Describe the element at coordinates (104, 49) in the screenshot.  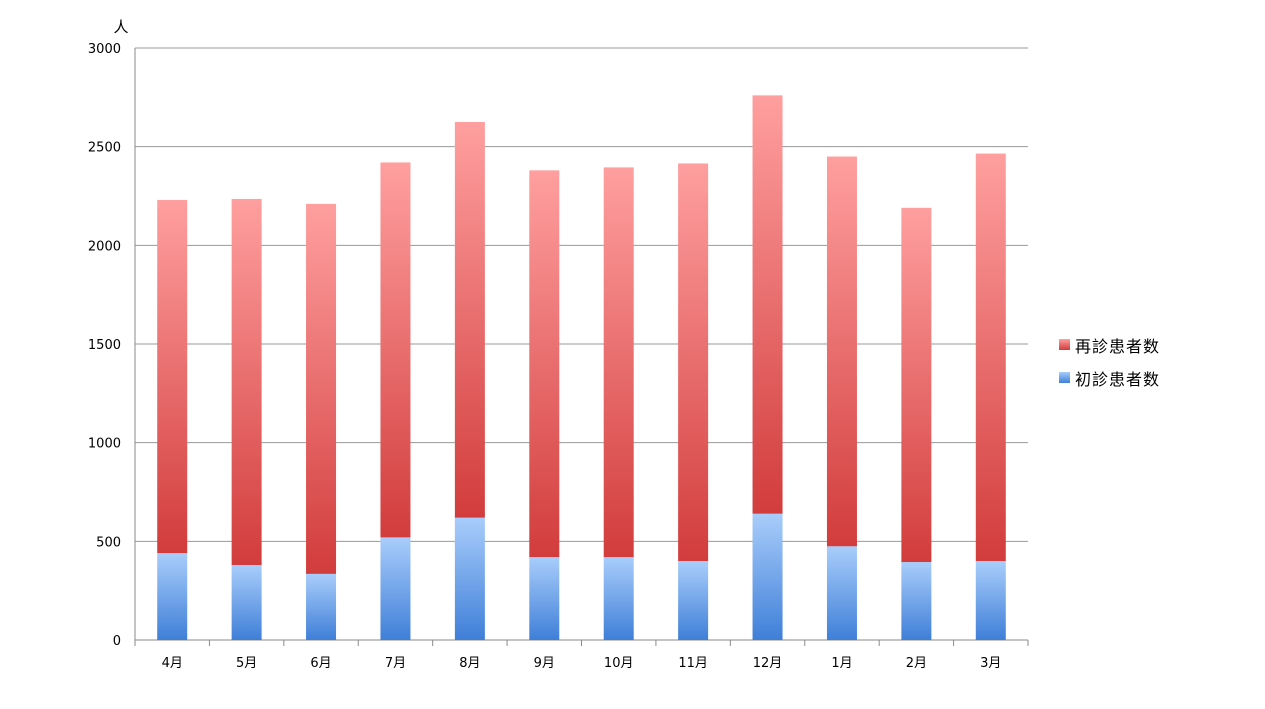
I see `y-tick-label: 3000` at that location.